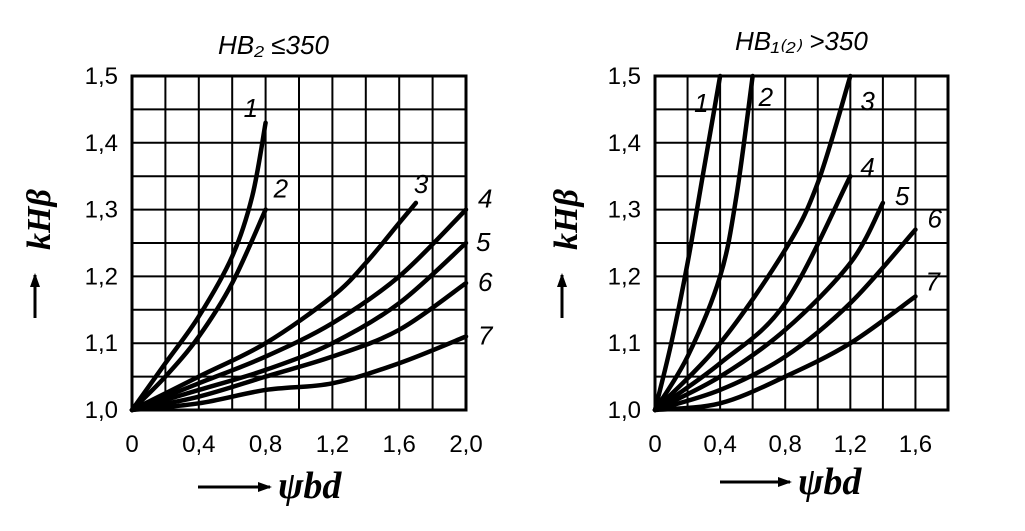 This screenshot has height=531, width=1025. Describe the element at coordinates (791, 482) in the screenshot. I see `chart-right-xlabel: ψbd` at that location.